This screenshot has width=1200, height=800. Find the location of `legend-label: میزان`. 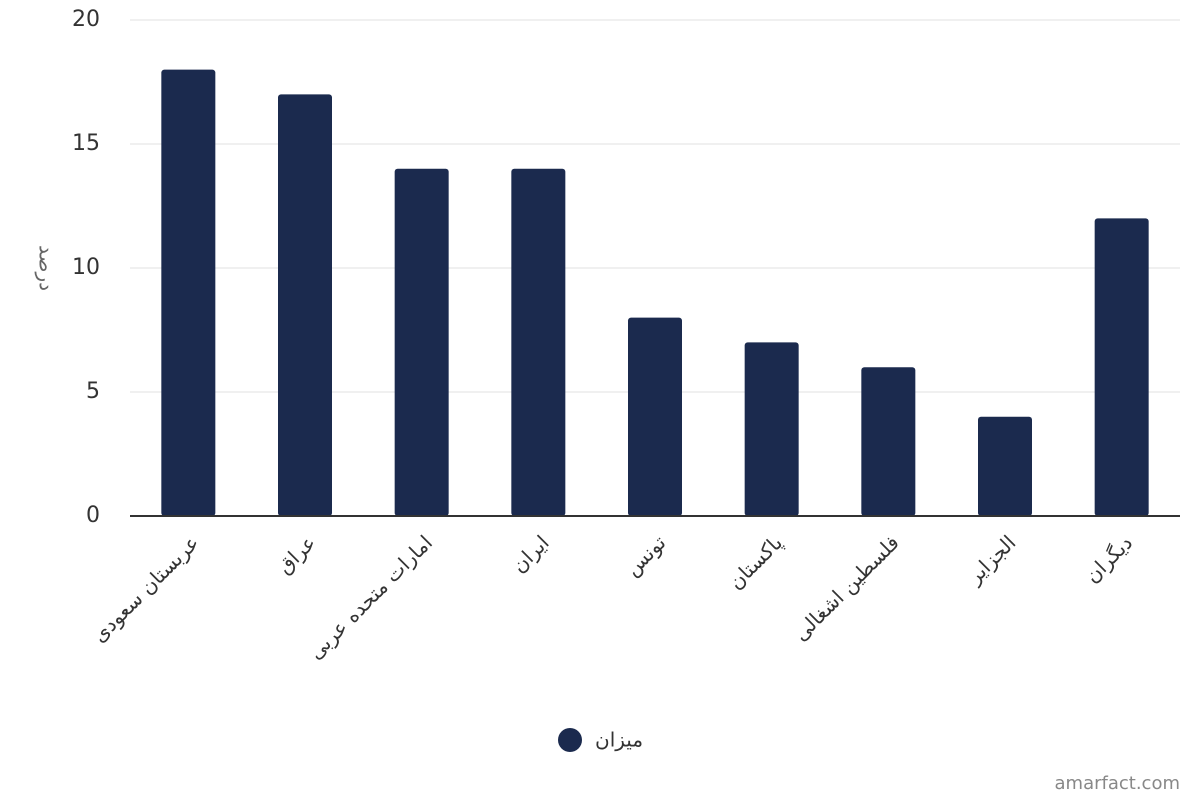

legend-label: میزان is located at coordinates (619, 740).